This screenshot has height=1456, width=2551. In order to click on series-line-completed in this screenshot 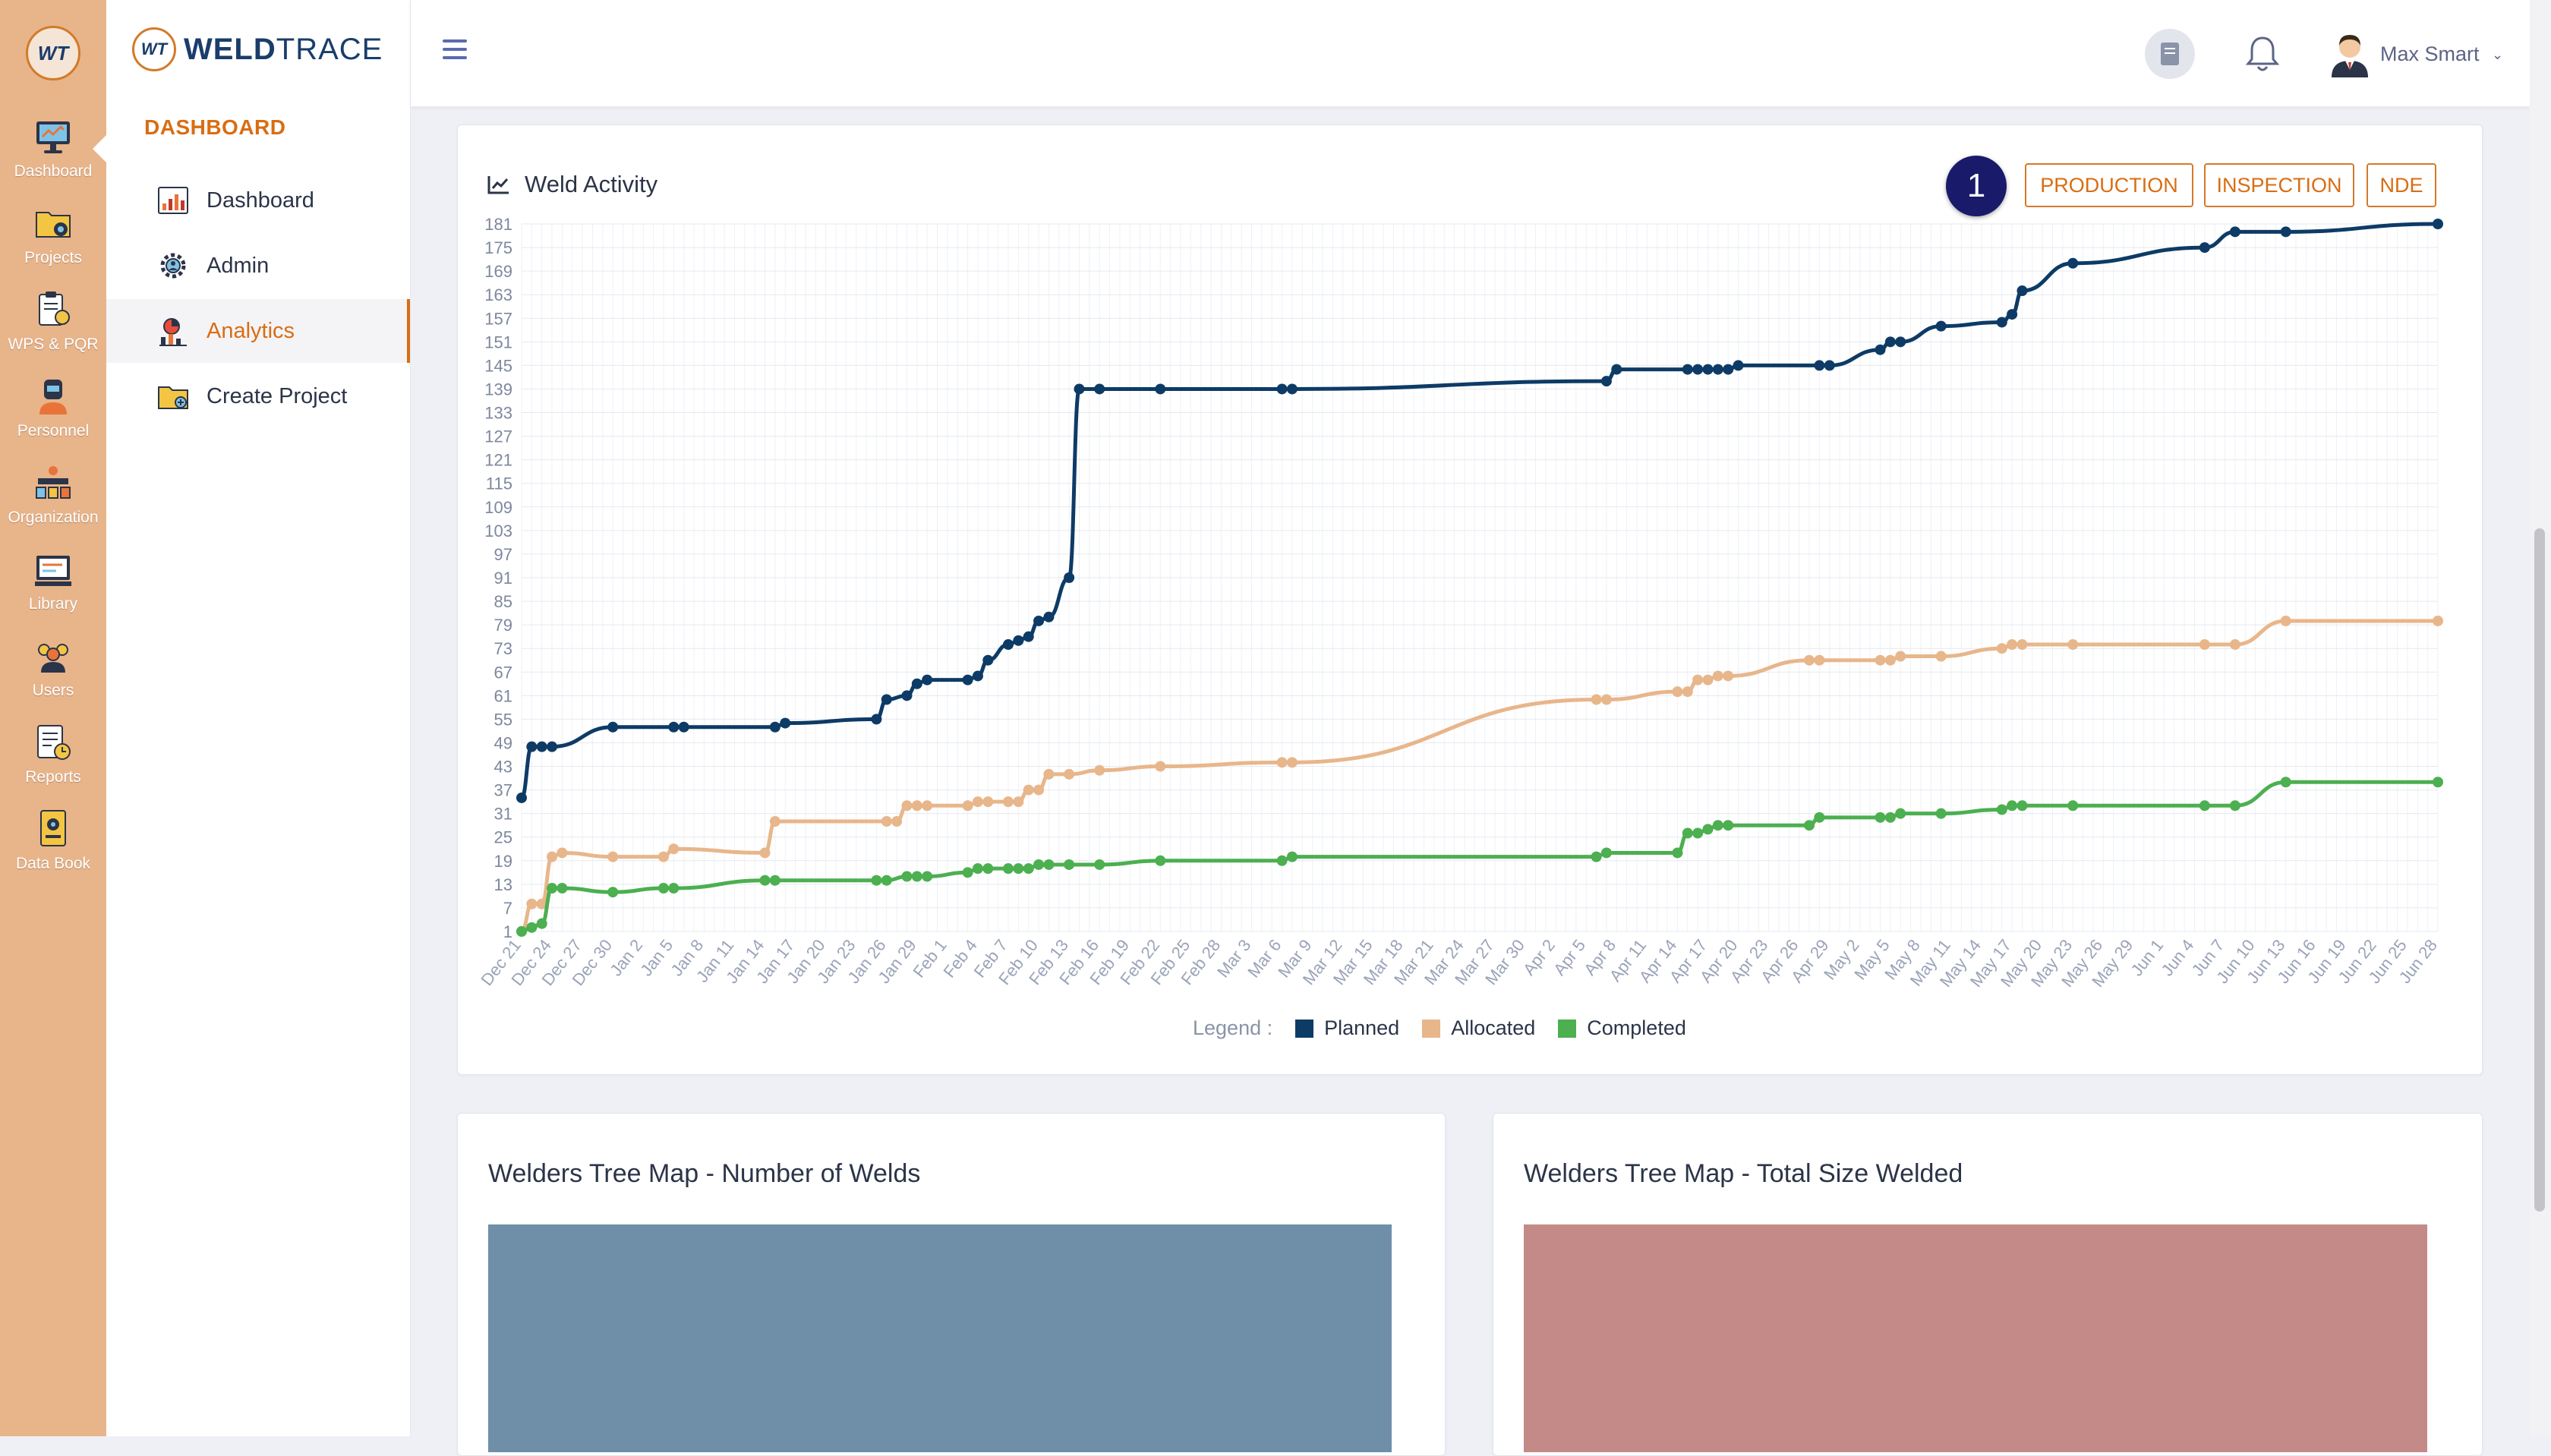, I will do `click(1479, 857)`.